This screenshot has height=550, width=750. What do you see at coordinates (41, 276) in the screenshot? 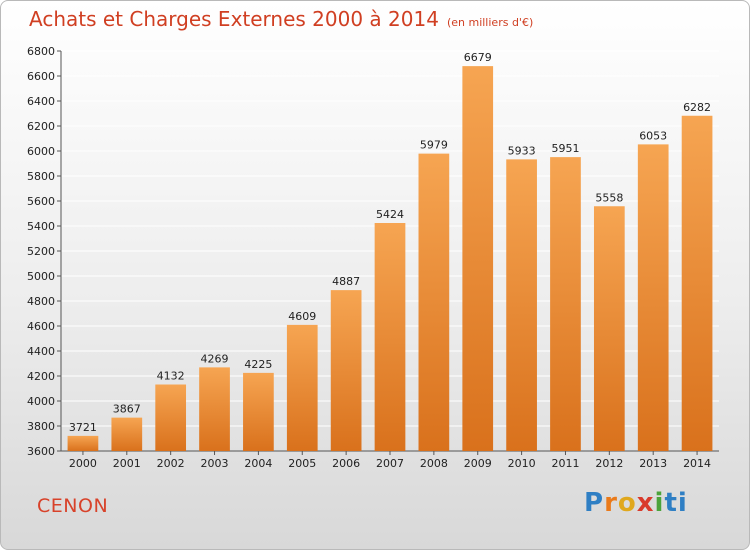
I see `y-tick-label: 5000` at bounding box center [41, 276].